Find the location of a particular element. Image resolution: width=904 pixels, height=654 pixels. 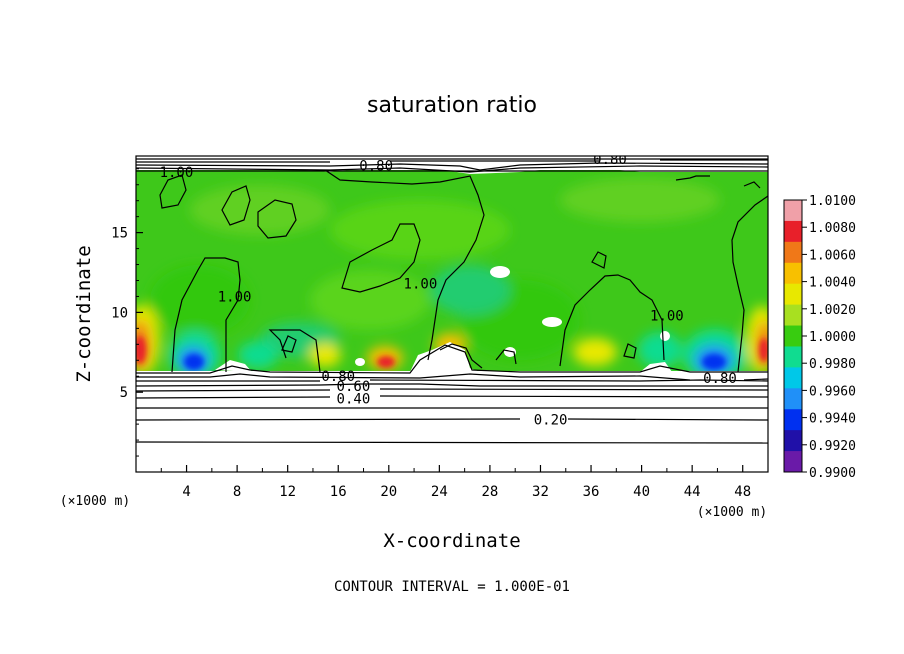

x-tick-label: 24 is located at coordinates (439, 492).